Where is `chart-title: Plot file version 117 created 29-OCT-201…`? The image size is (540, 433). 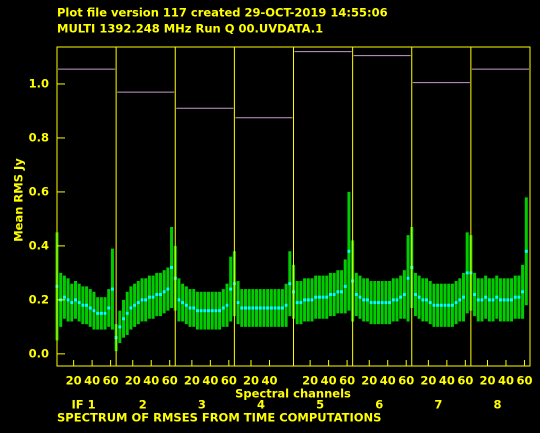 chart-title: Plot file version 117 created 29-OCT-201… is located at coordinates (222, 13).